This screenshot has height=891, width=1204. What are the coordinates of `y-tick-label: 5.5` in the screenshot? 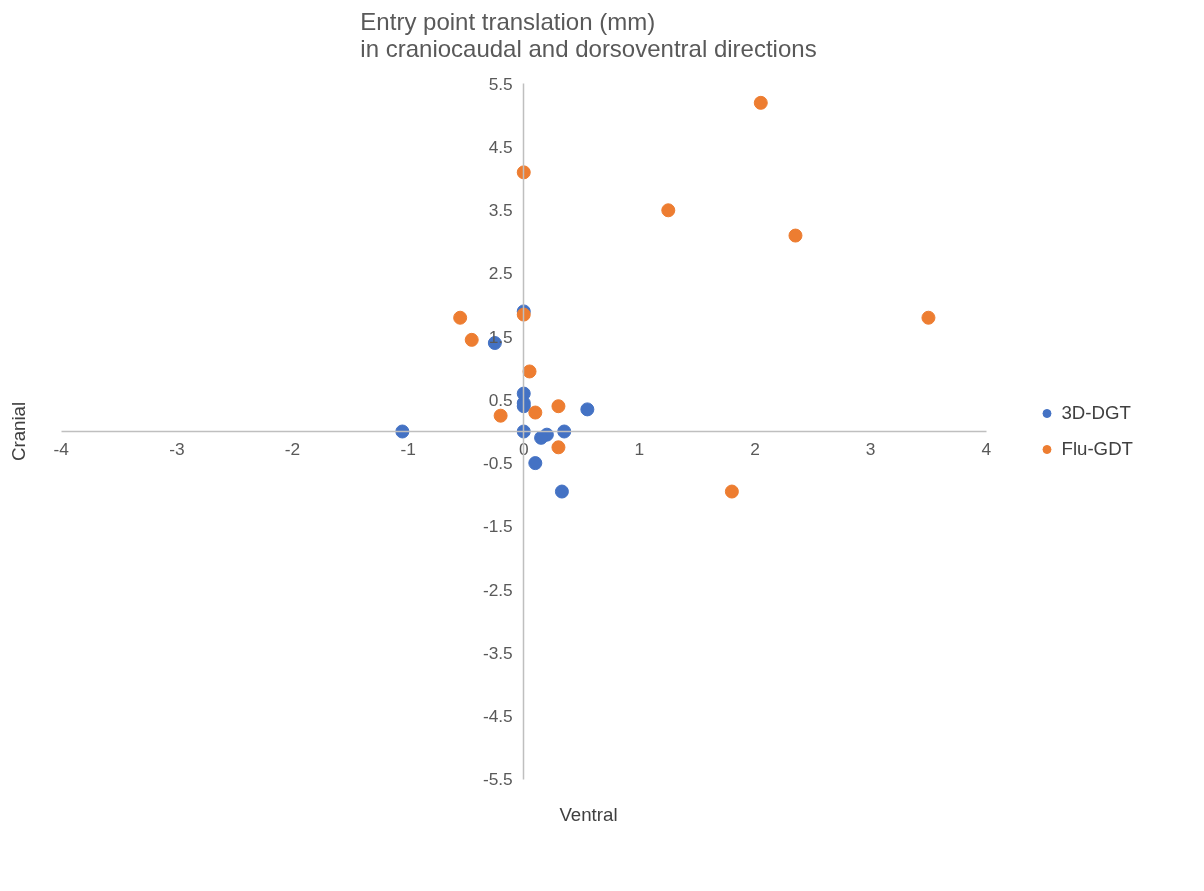 It's located at (500, 83).